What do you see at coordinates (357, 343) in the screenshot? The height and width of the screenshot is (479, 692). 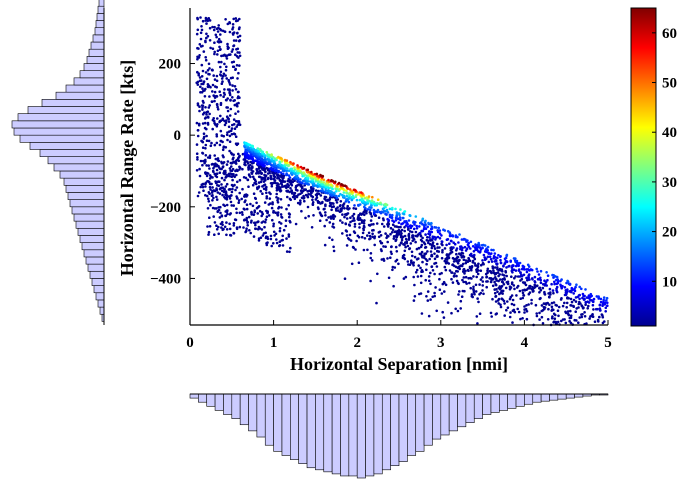 I see `x-tick-label: 2` at bounding box center [357, 343].